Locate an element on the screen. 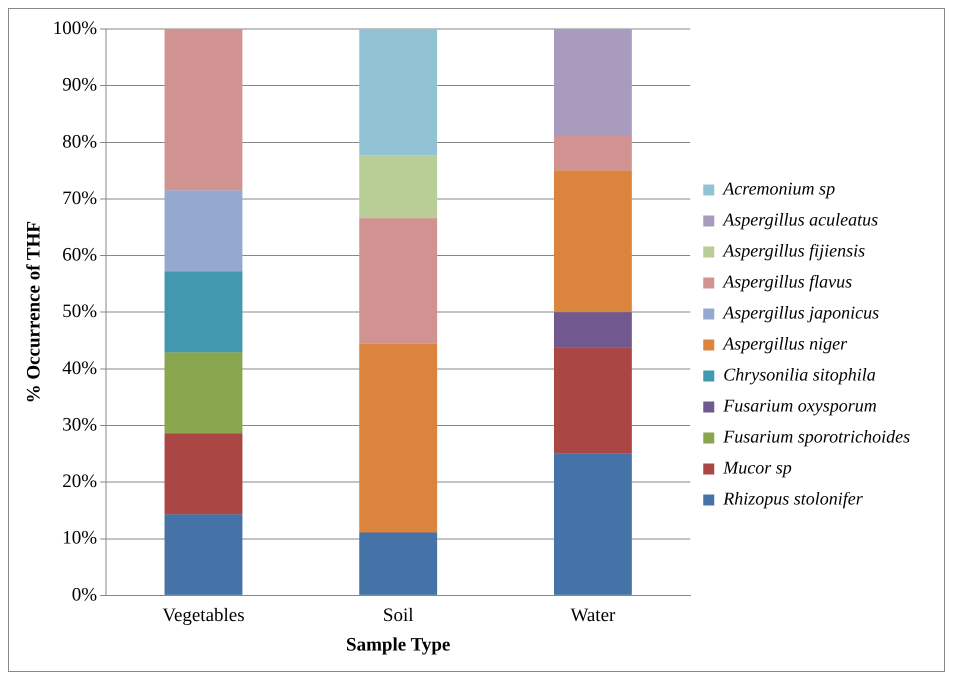 This screenshot has height=684, width=957. y-tick-label: 20% is located at coordinates (80, 481).